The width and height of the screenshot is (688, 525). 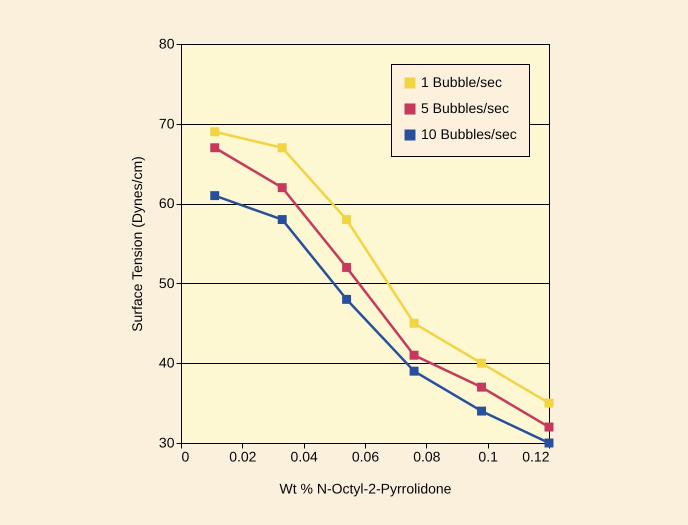 What do you see at coordinates (166, 362) in the screenshot?
I see `y-tick-label: 40` at bounding box center [166, 362].